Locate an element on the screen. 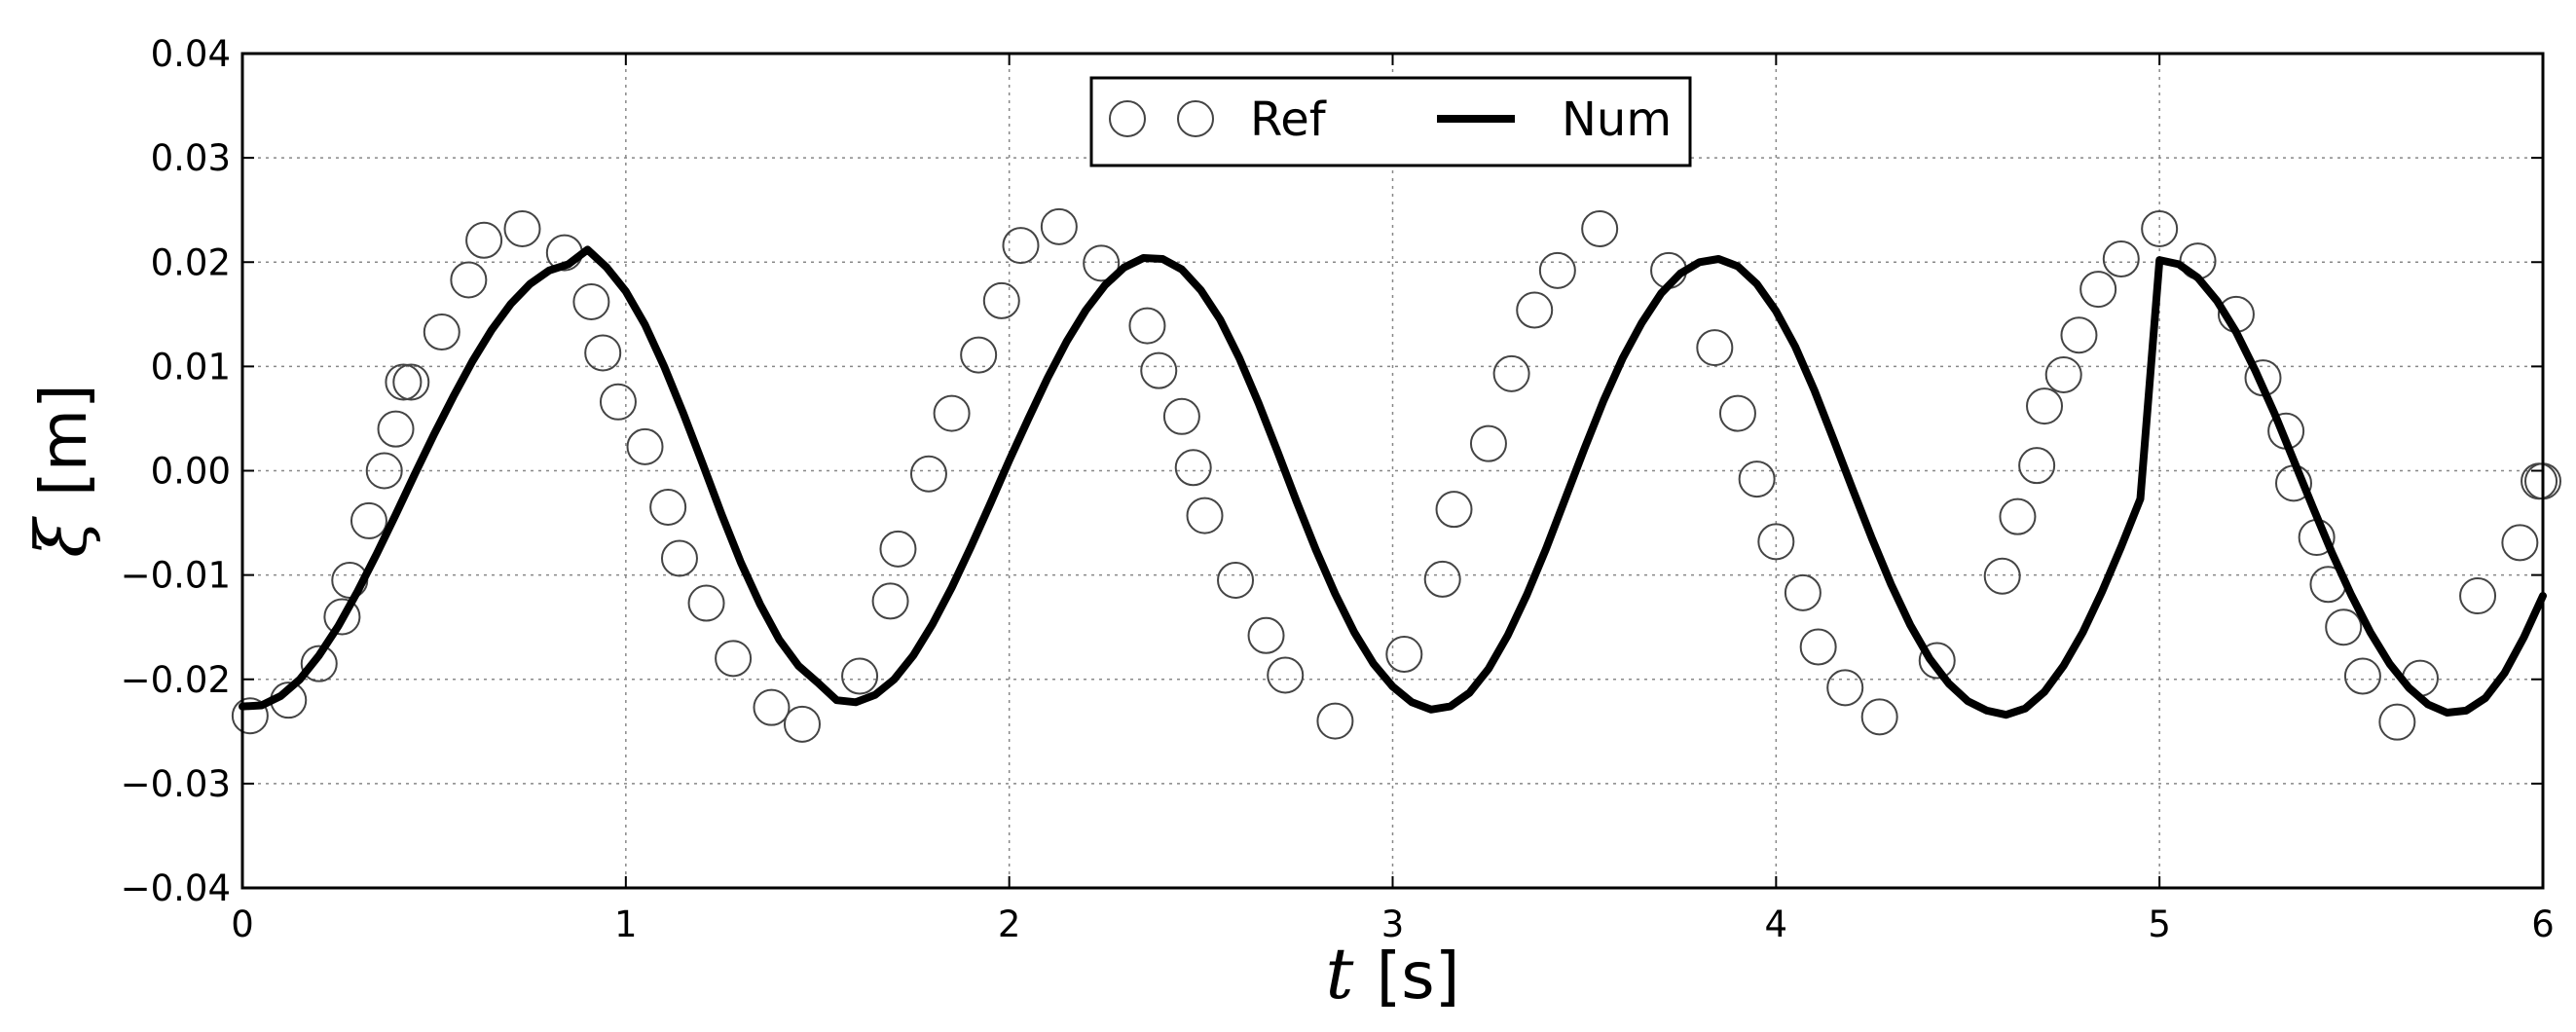 This screenshot has width=2576, height=1032. x-tick-label: 1 is located at coordinates (626, 924).